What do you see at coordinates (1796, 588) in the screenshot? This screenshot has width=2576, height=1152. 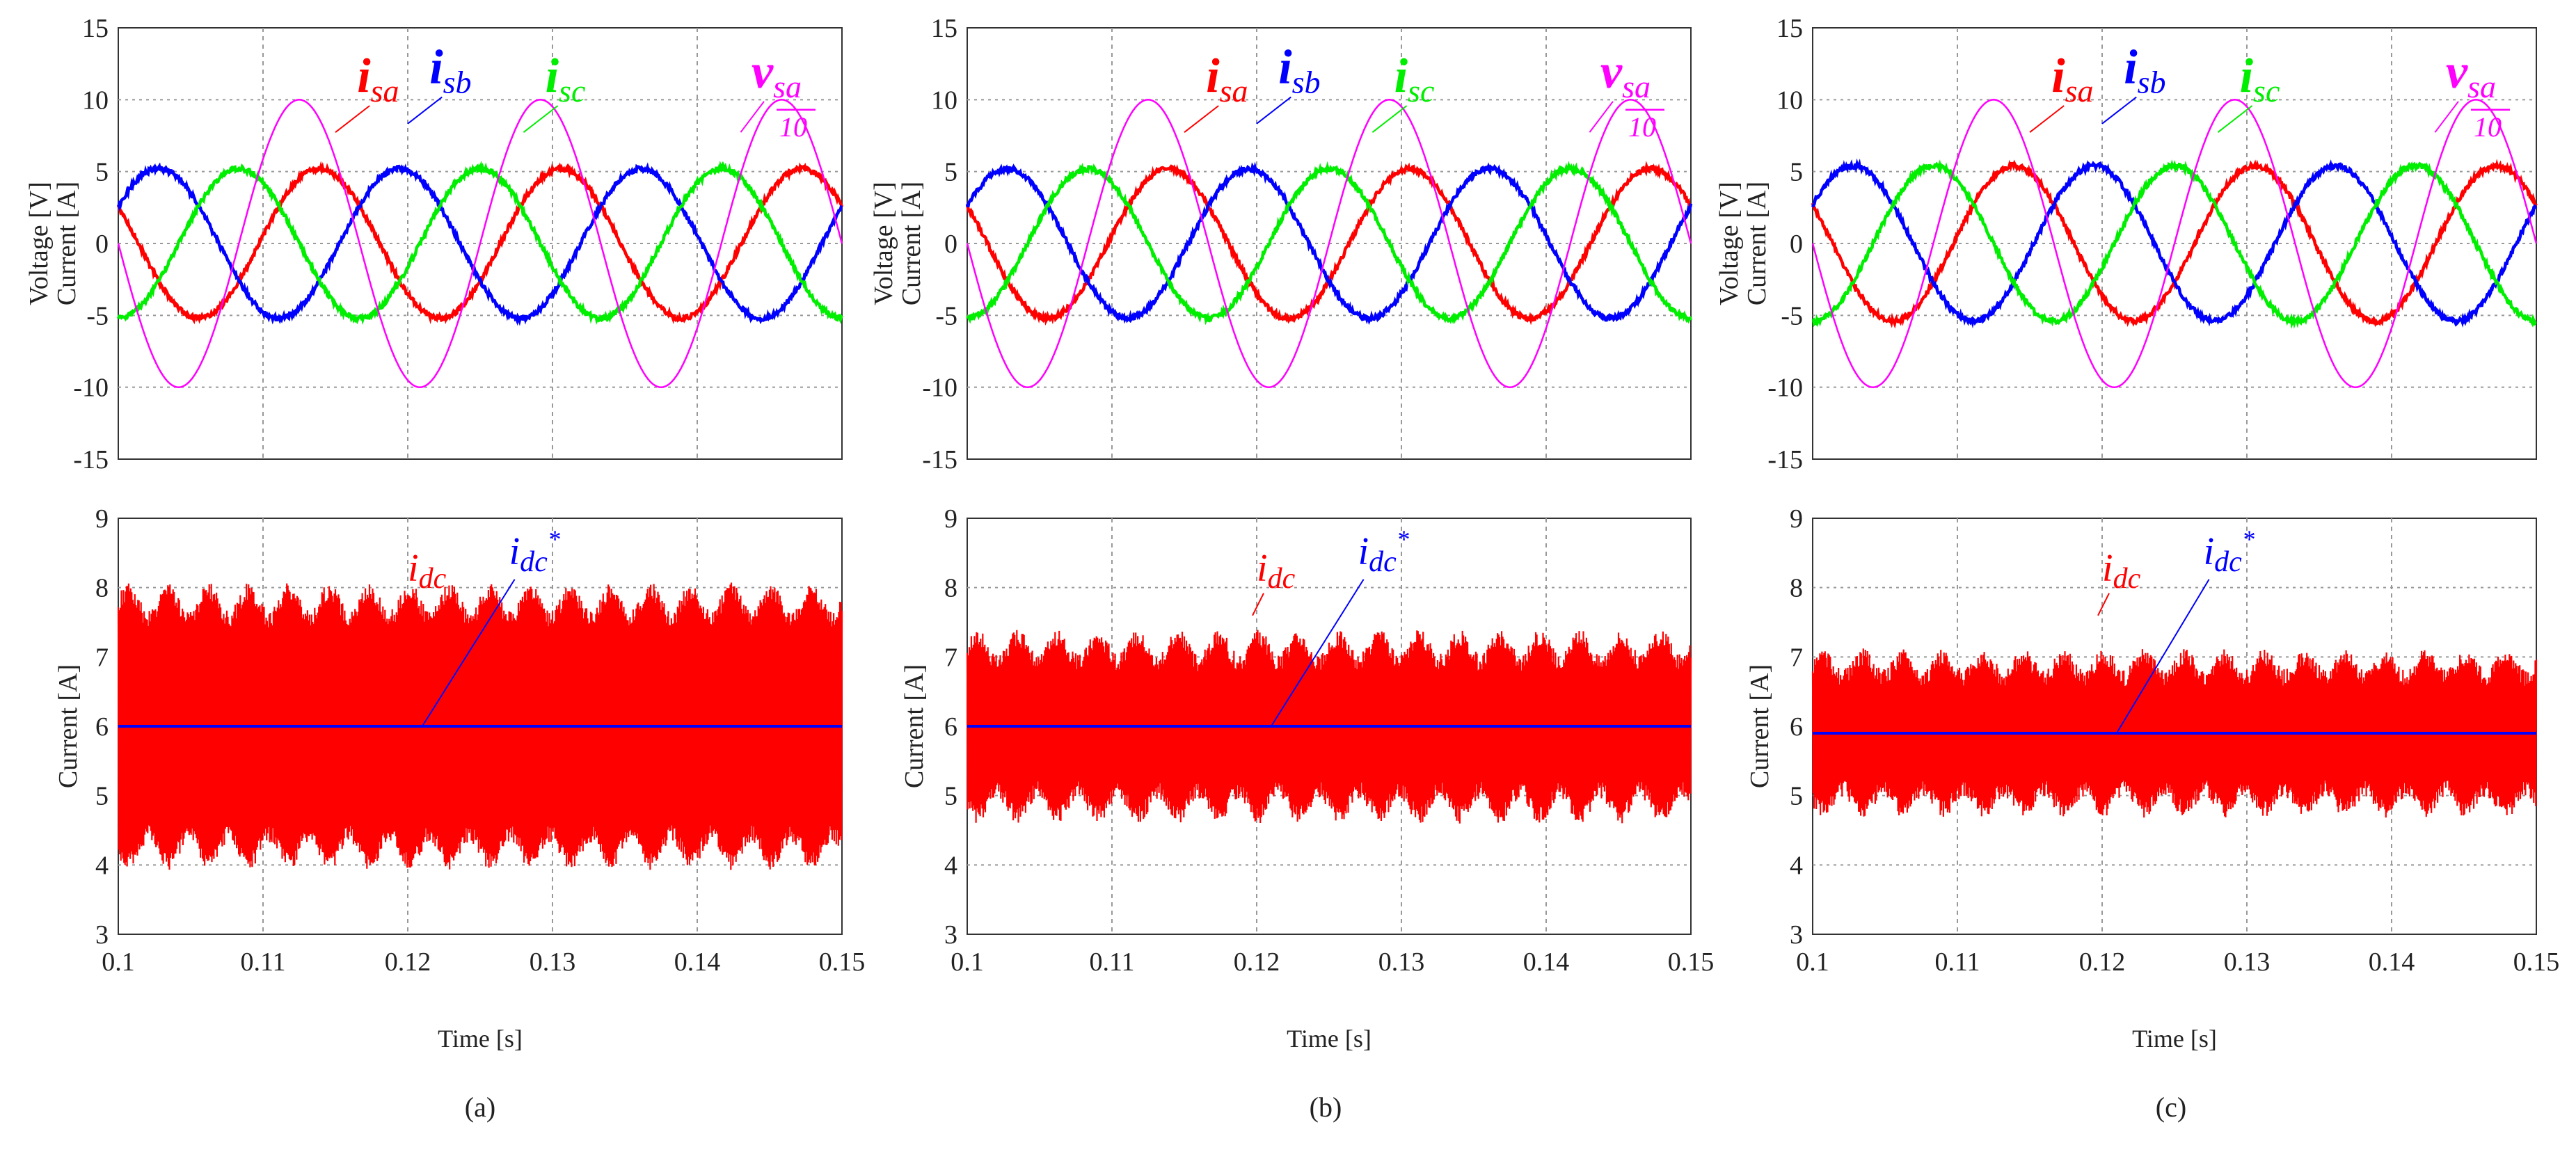 I see `y-tick-label: 8` at bounding box center [1796, 588].